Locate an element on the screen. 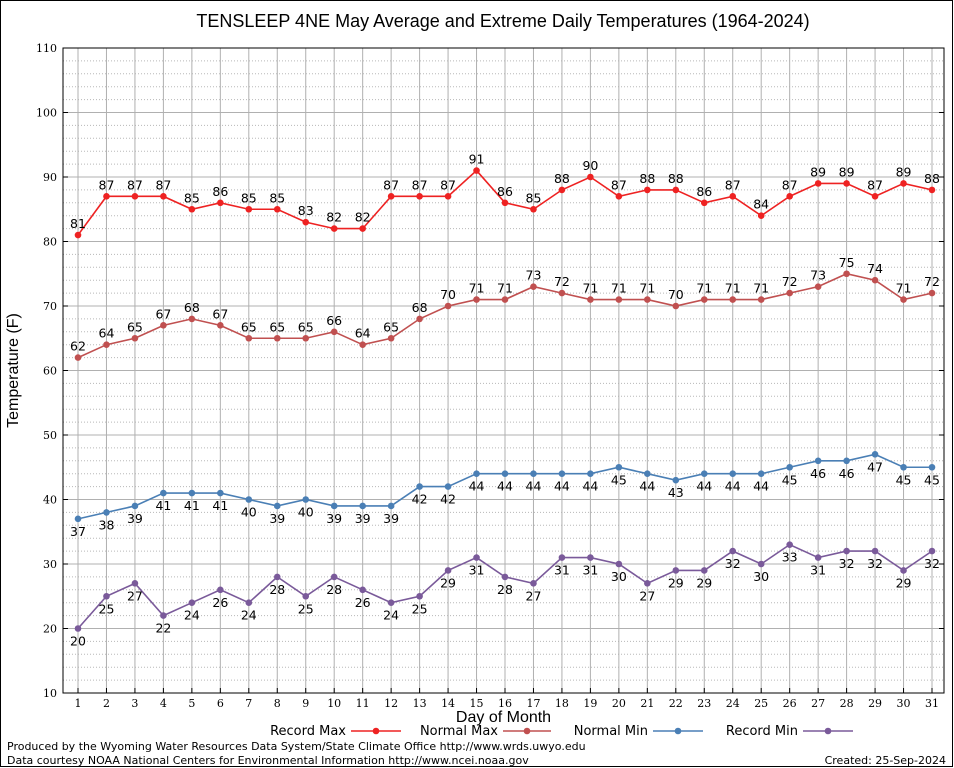 This screenshot has width=954, height=768. x-tick-label: 13 is located at coordinates (420, 703).